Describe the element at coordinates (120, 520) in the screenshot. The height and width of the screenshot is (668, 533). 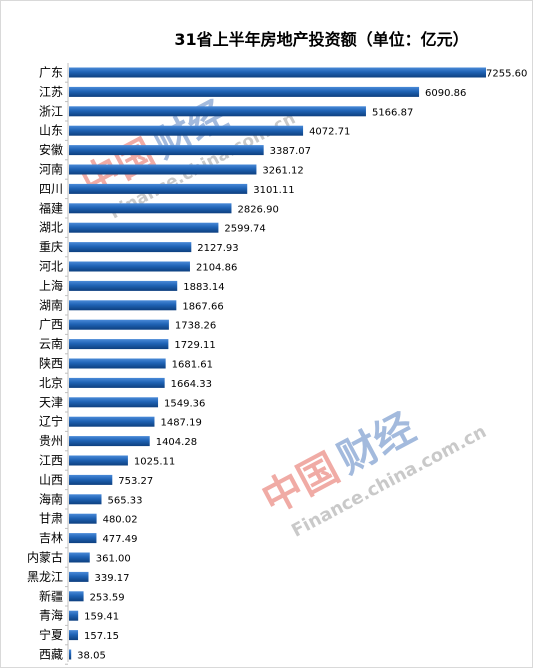
I see `value-label: 480.02` at that location.